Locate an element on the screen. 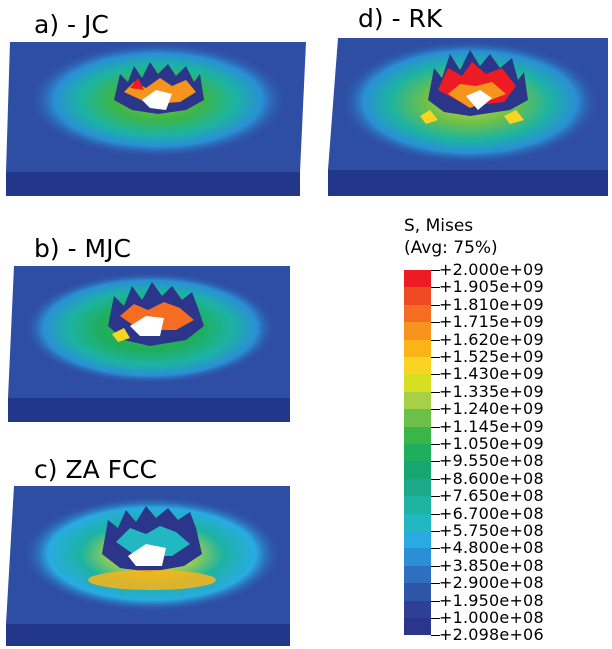 This screenshot has height=649, width=612. panel-label-a: a) - JC is located at coordinates (71, 24).